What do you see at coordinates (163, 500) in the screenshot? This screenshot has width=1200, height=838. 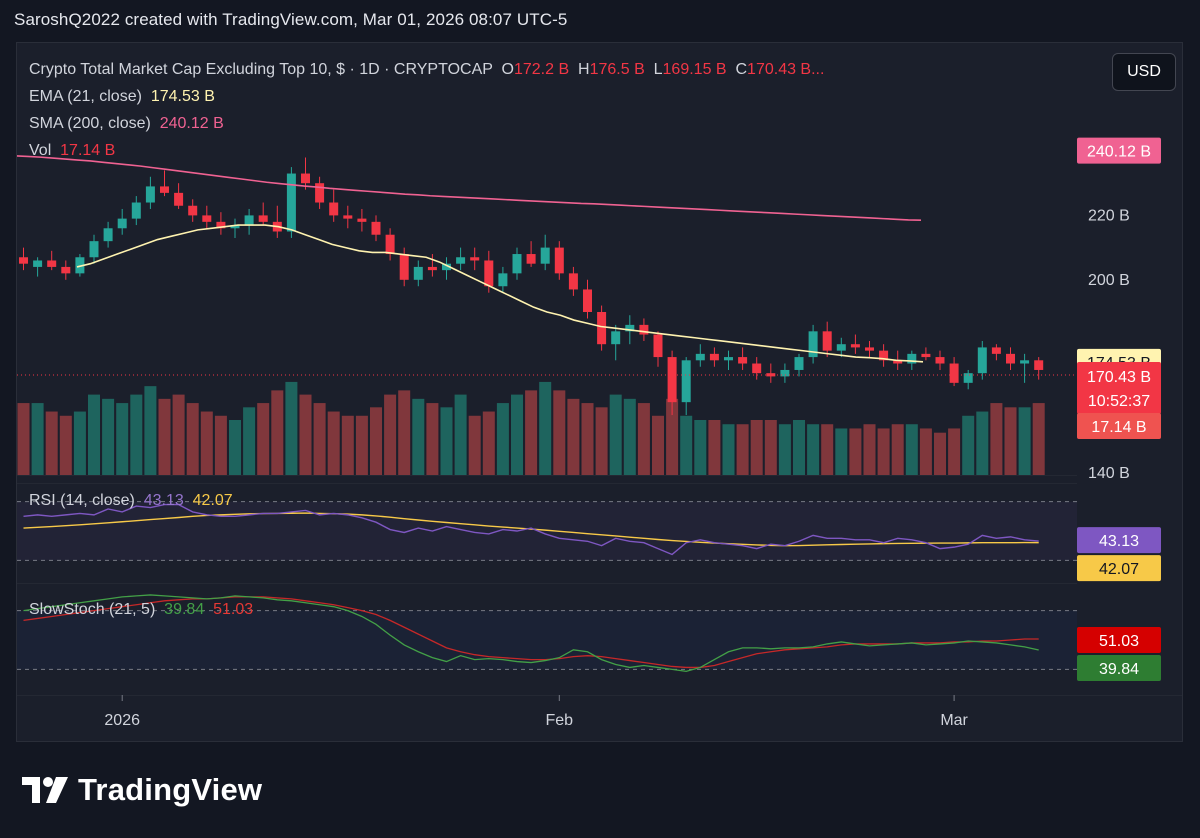 I see `rsi-value: 43.13` at bounding box center [163, 500].